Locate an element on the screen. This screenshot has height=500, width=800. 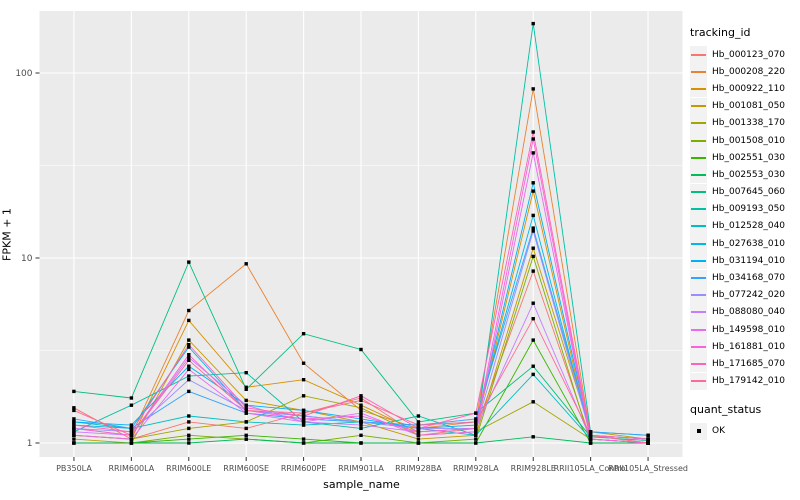
ok-point-key is located at coordinates (698, 431).